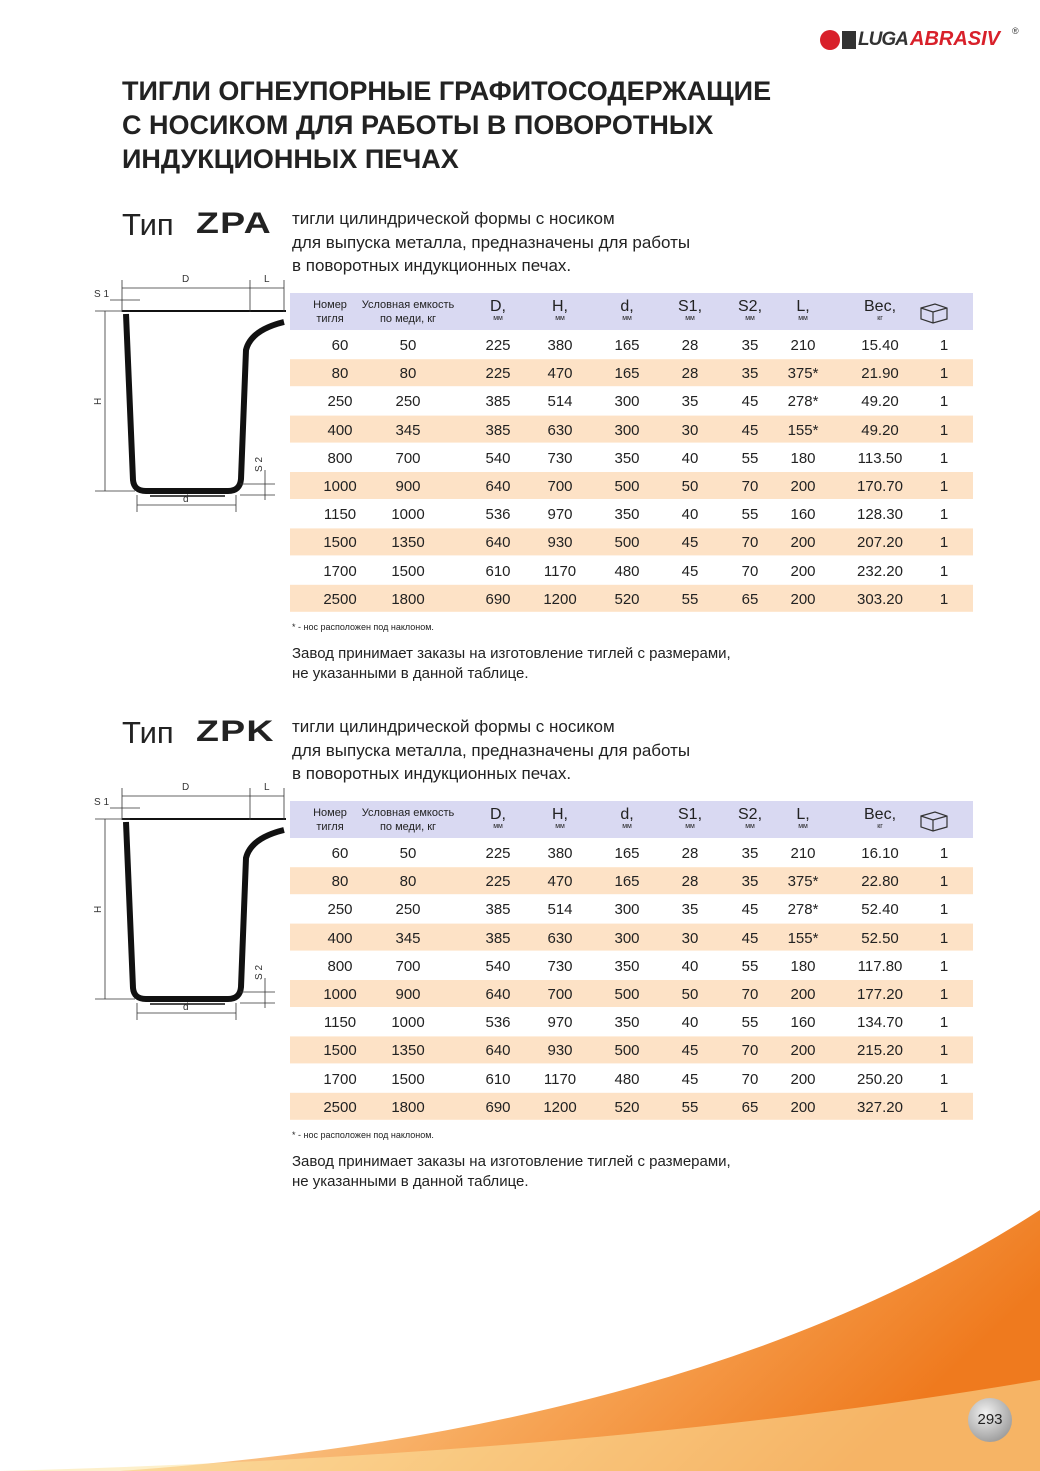 The image size is (1040, 1471). Describe the element at coordinates (803, 853) in the screenshot. I see `table-cell: 210` at that location.